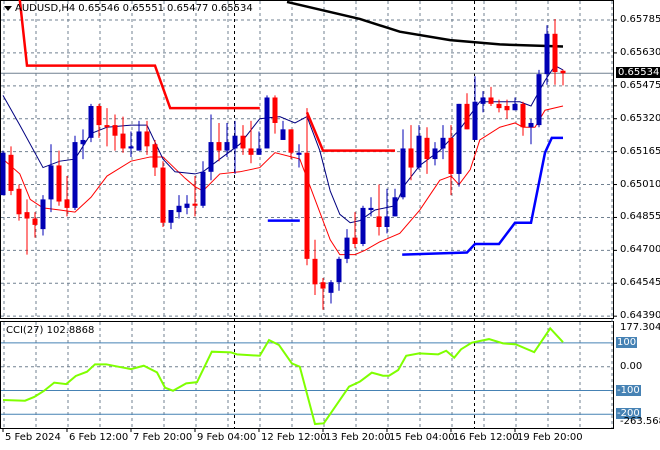 The height and width of the screenshot is (450, 660). I want to click on price-axis-label: 0.64390, so click(640, 316).